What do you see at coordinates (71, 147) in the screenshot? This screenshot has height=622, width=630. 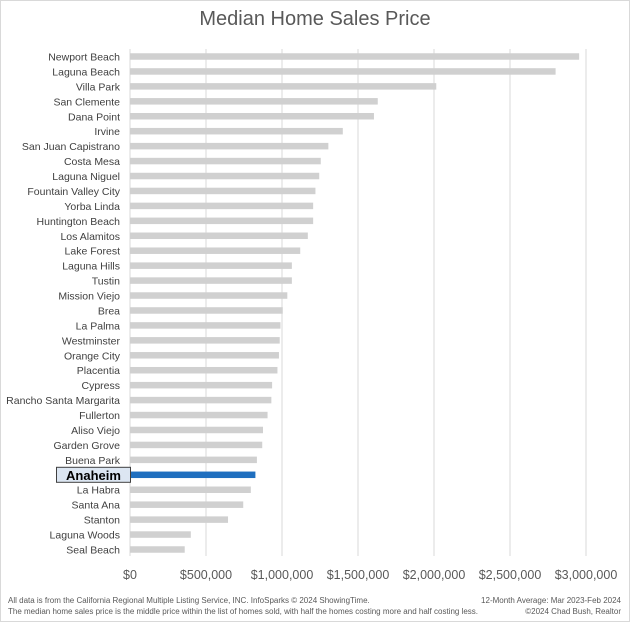 I see `category-label: San Juan Capistrano` at bounding box center [71, 147].